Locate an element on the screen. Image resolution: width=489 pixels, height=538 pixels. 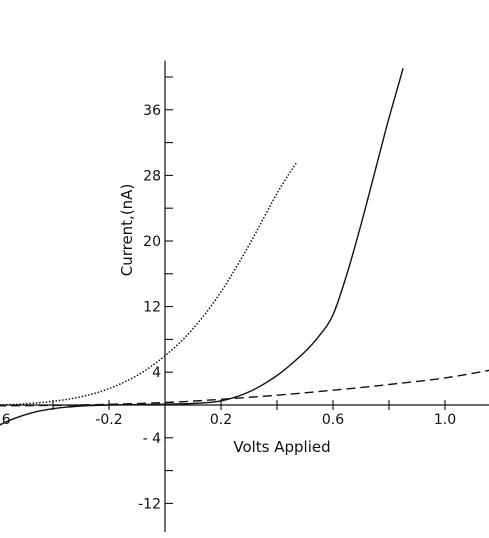
y-tick-label: -12 is located at coordinates (149, 504).